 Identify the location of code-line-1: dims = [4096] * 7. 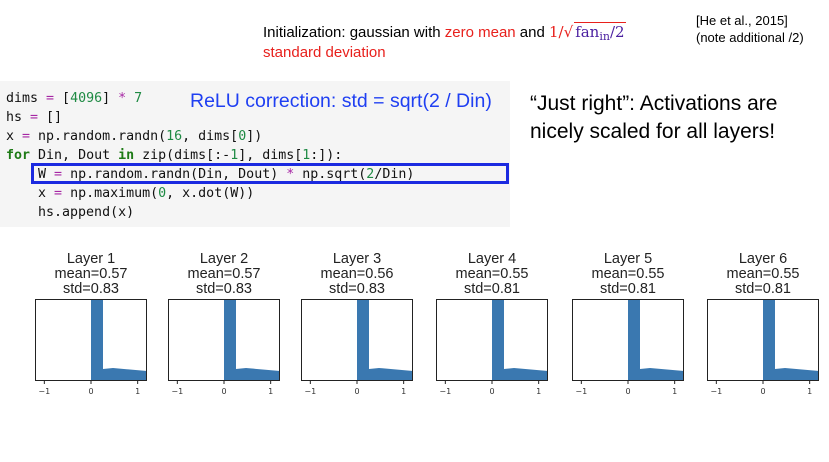
(74, 98).